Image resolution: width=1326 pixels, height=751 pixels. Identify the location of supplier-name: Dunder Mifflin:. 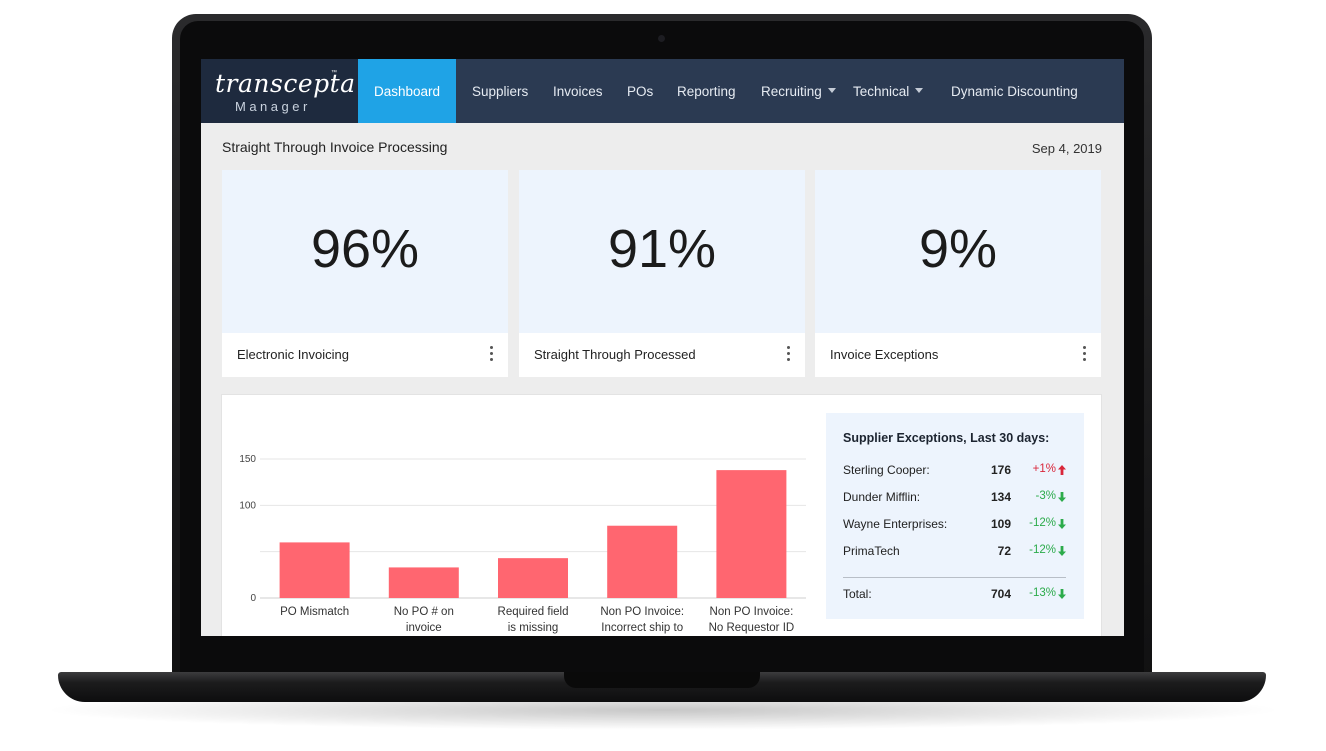
(882, 497).